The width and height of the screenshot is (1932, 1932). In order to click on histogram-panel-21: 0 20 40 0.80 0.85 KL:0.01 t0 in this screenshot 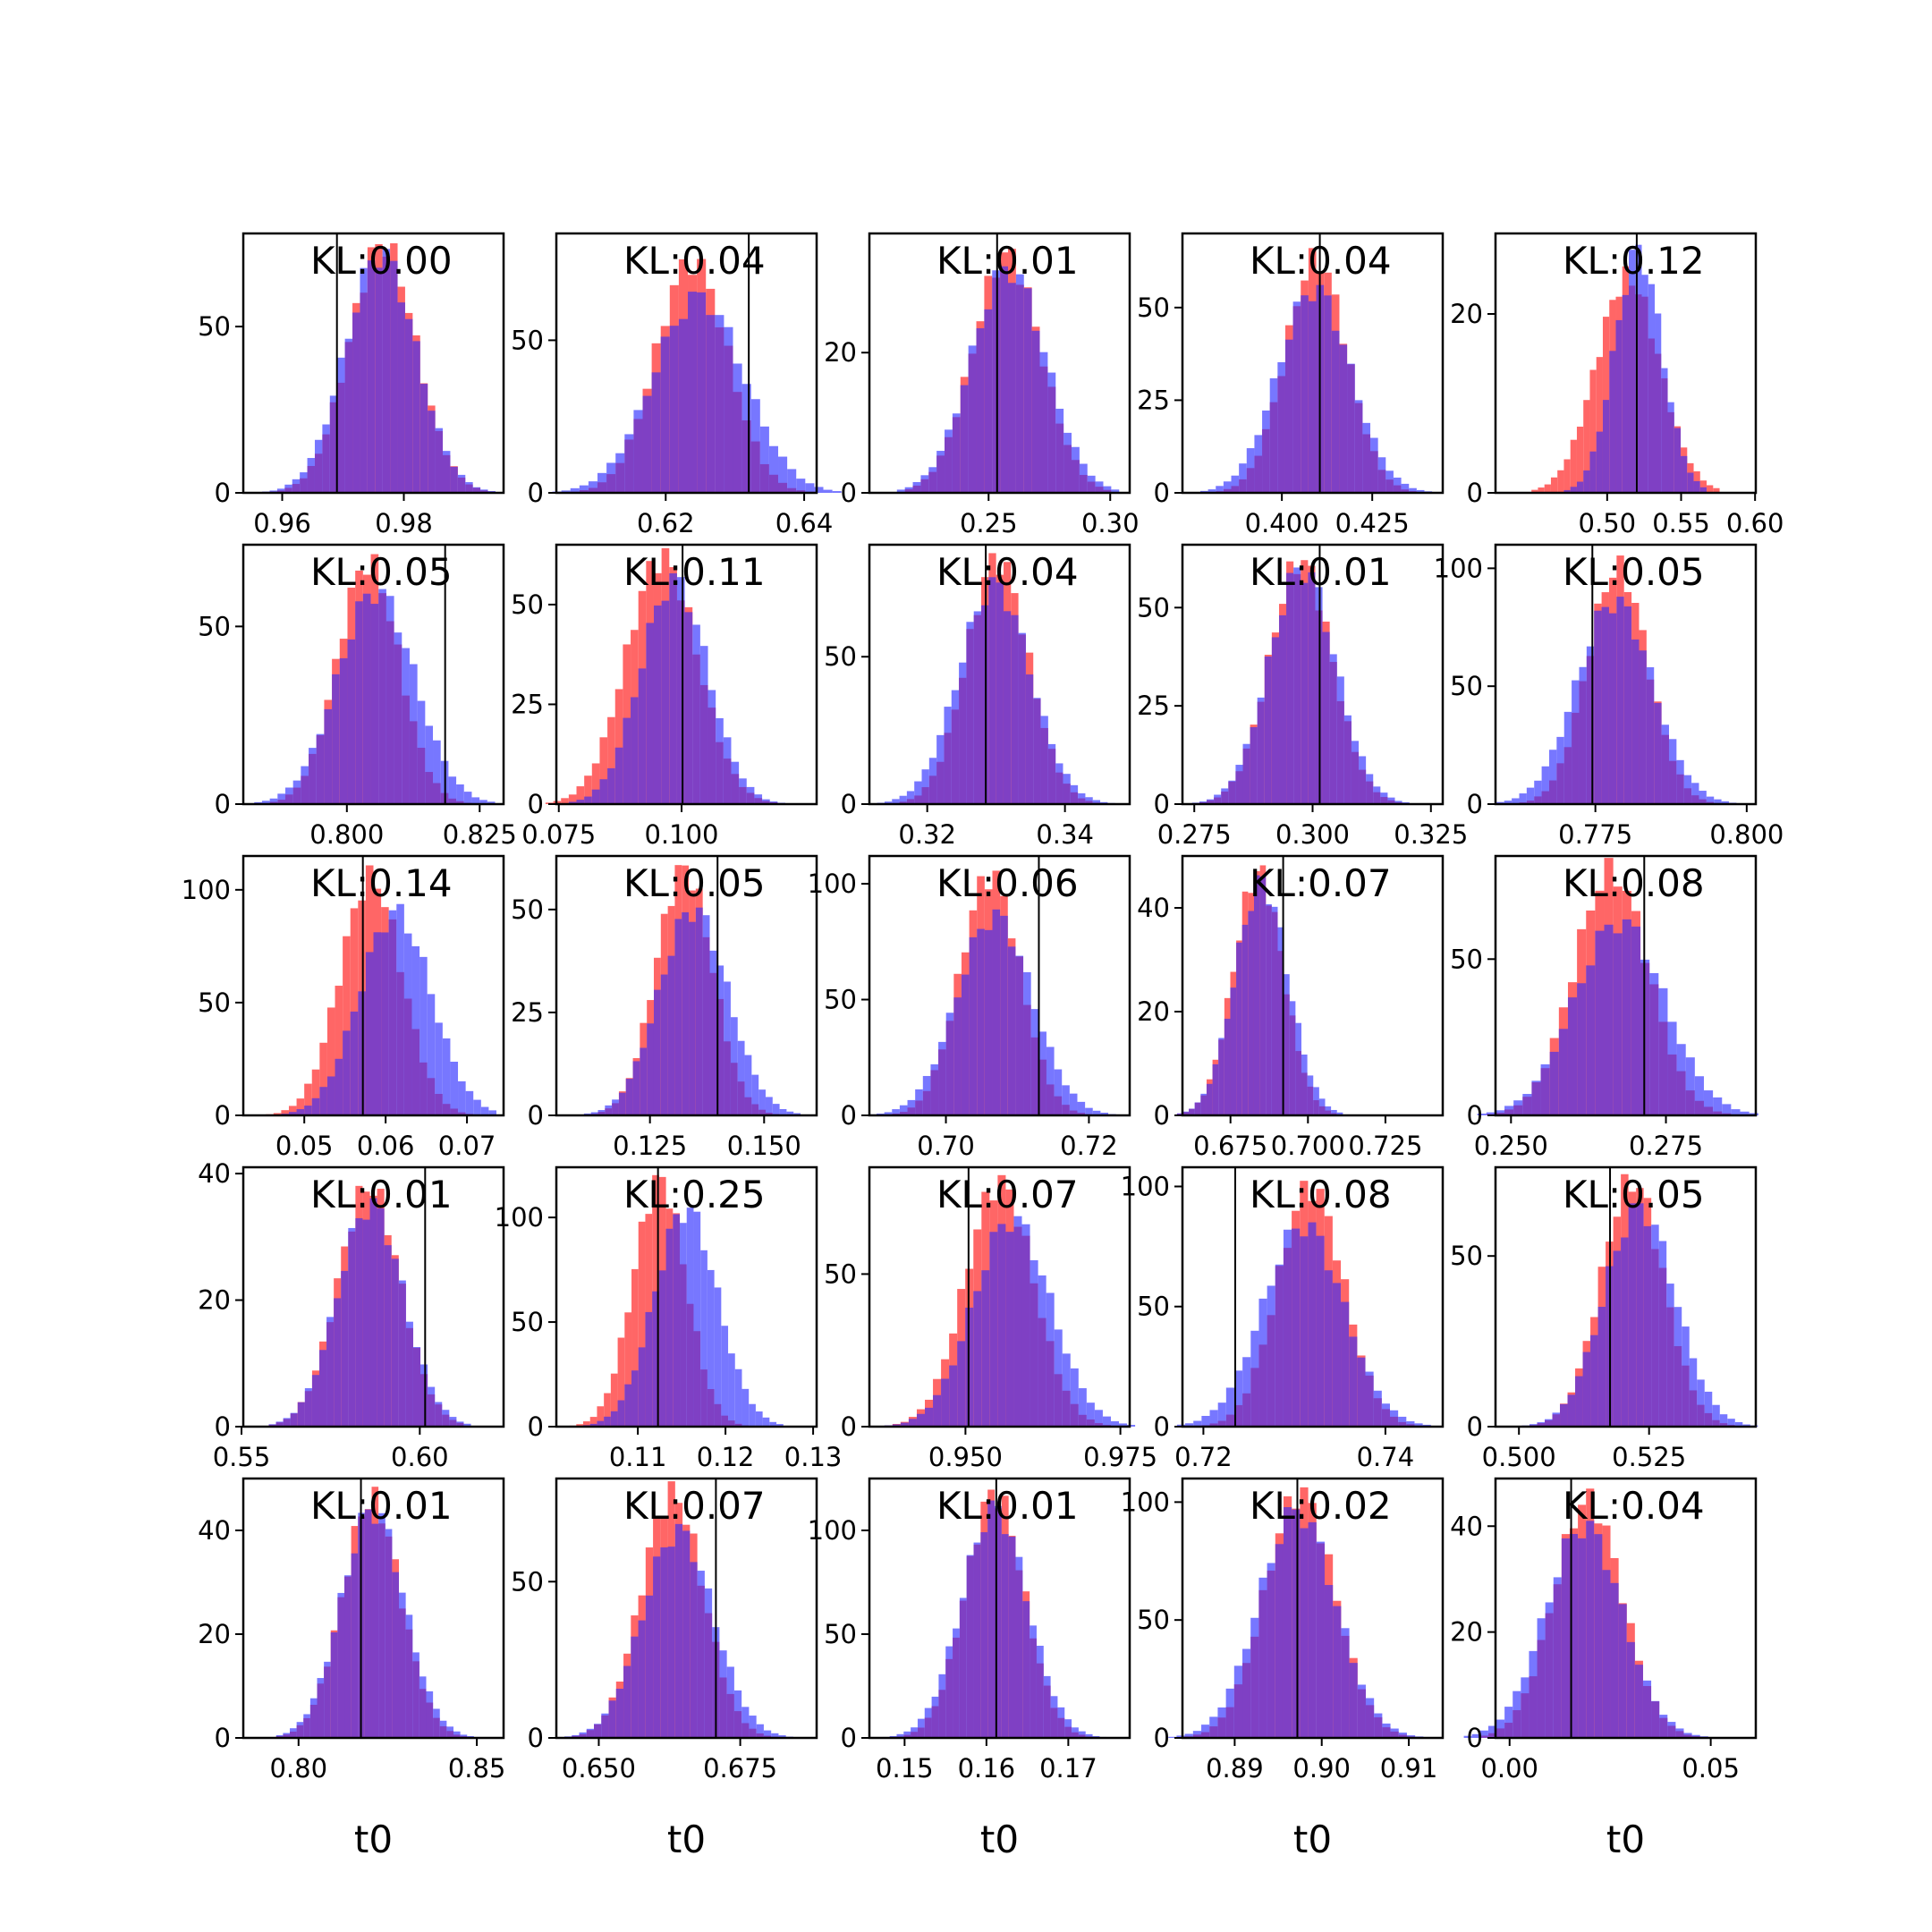, I will do `click(351, 1669)`.